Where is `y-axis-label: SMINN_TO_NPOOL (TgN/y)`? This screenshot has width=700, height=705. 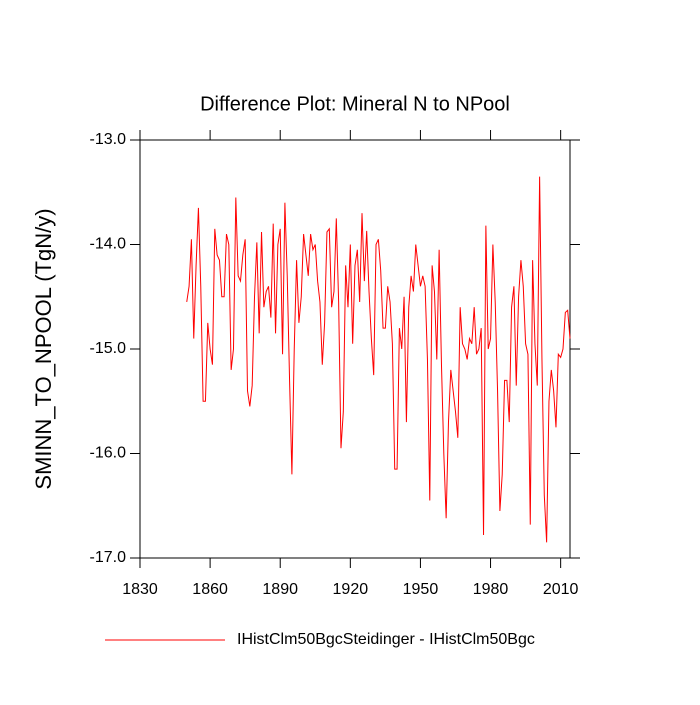
y-axis-label: SMINN_TO_NPOOL (TgN/y) is located at coordinates (43, 348).